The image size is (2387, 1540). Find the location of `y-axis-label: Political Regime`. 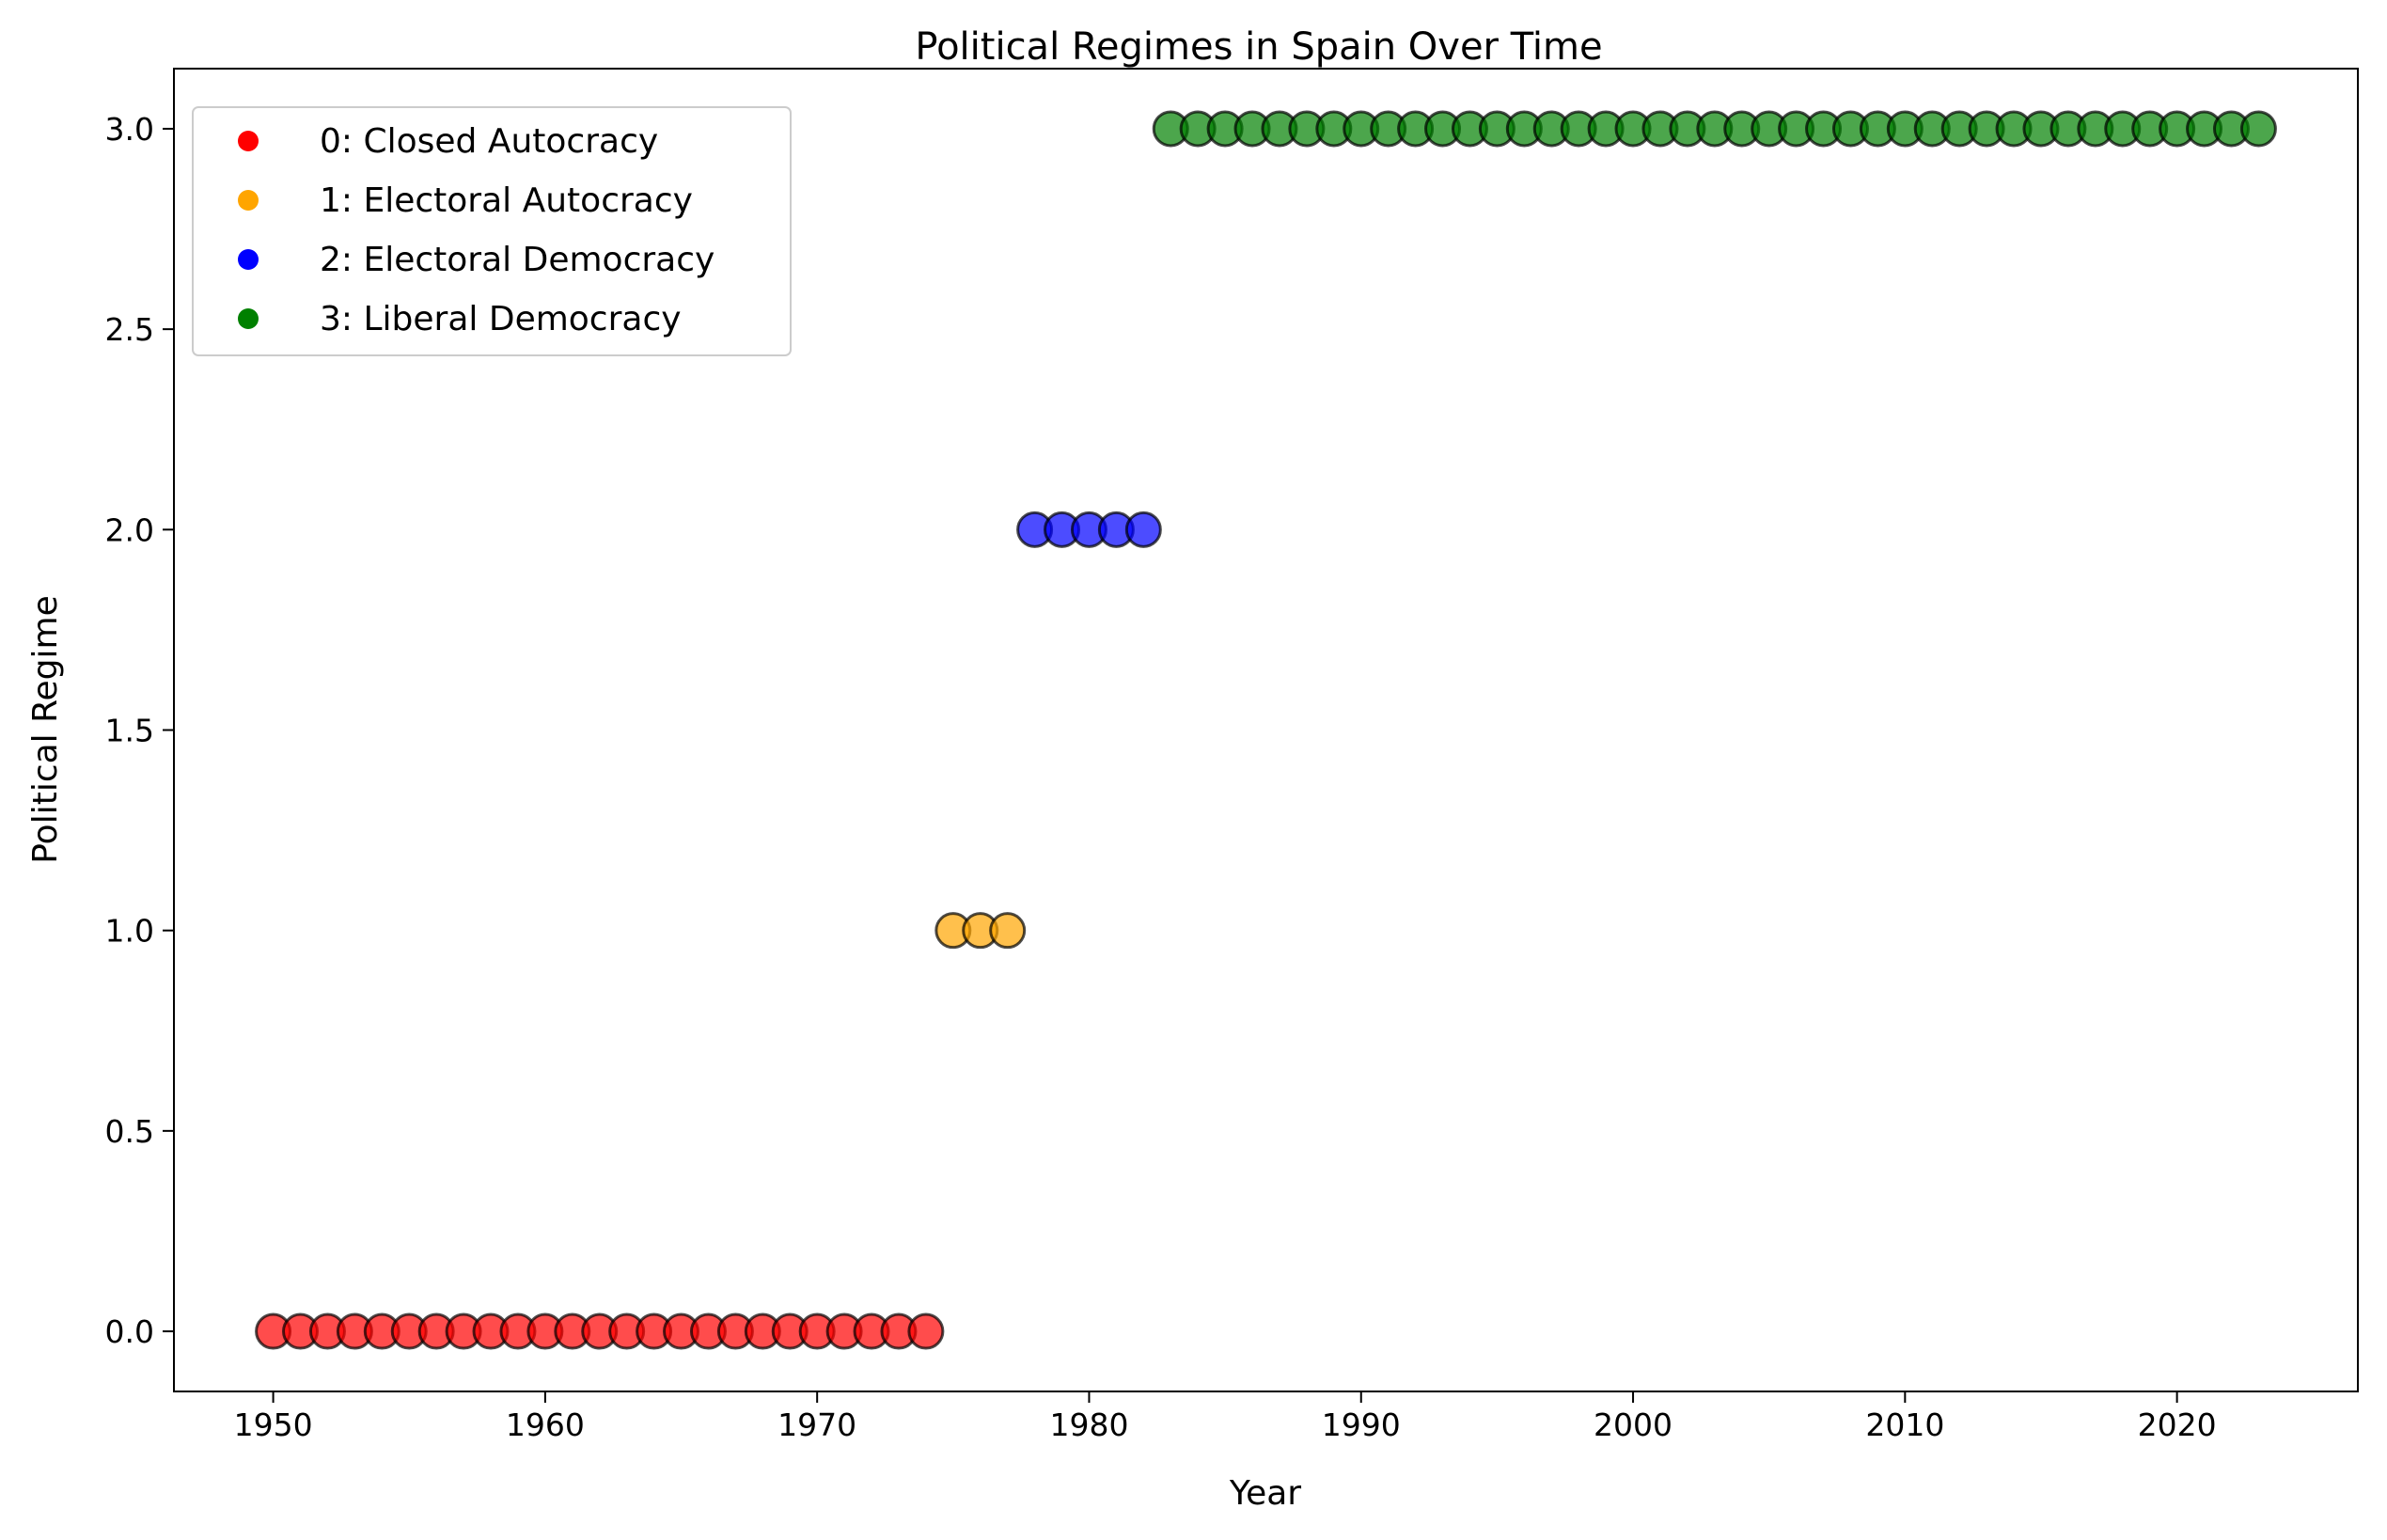

y-axis-label: Political Regime is located at coordinates (45, 730).